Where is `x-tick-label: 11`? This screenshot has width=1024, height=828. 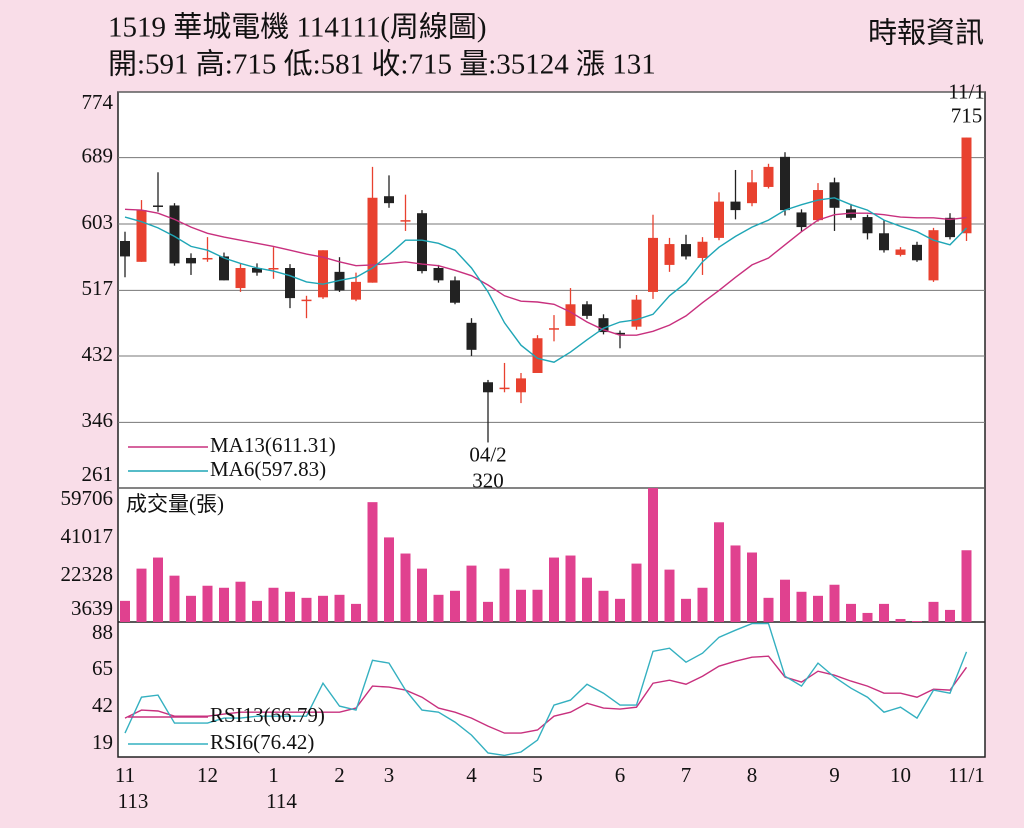 x-tick-label: 11 is located at coordinates (125, 775).